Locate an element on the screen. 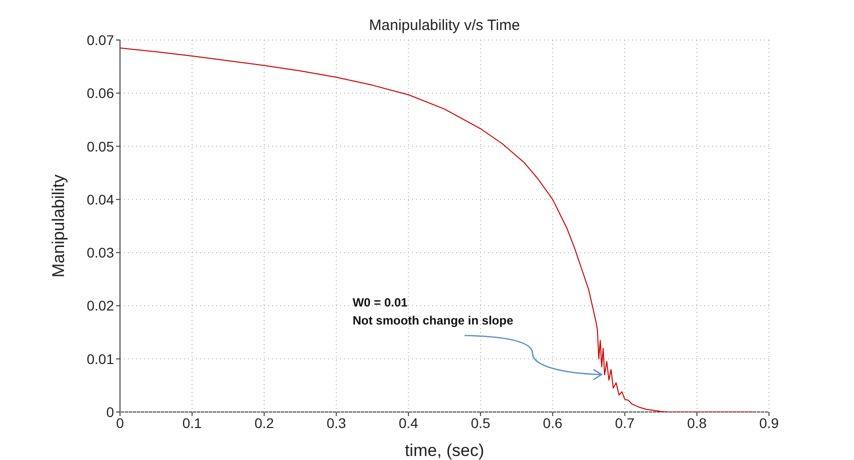 This screenshot has height=460, width=854. y-tick-label: 0.06 is located at coordinates (100, 93).